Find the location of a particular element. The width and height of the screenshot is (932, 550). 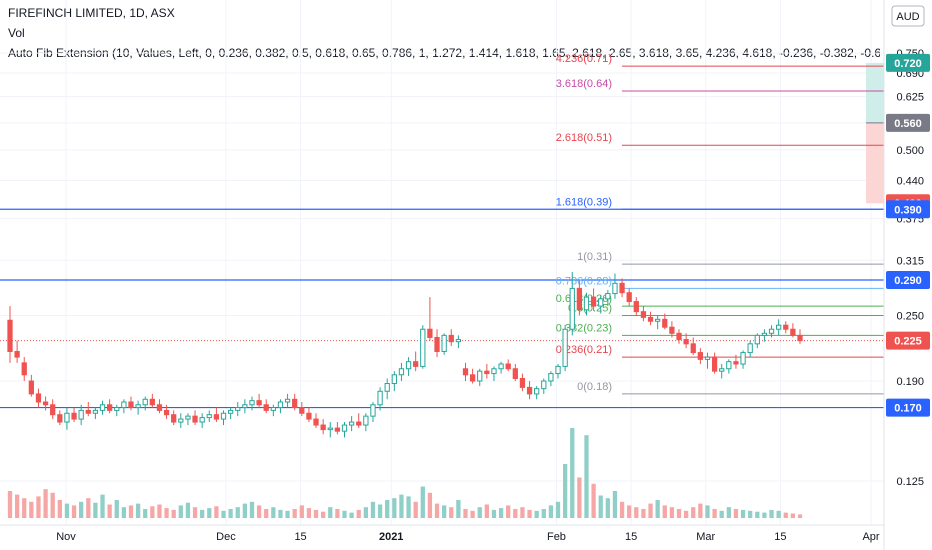

x-tick-label: Dec is located at coordinates (226, 537).